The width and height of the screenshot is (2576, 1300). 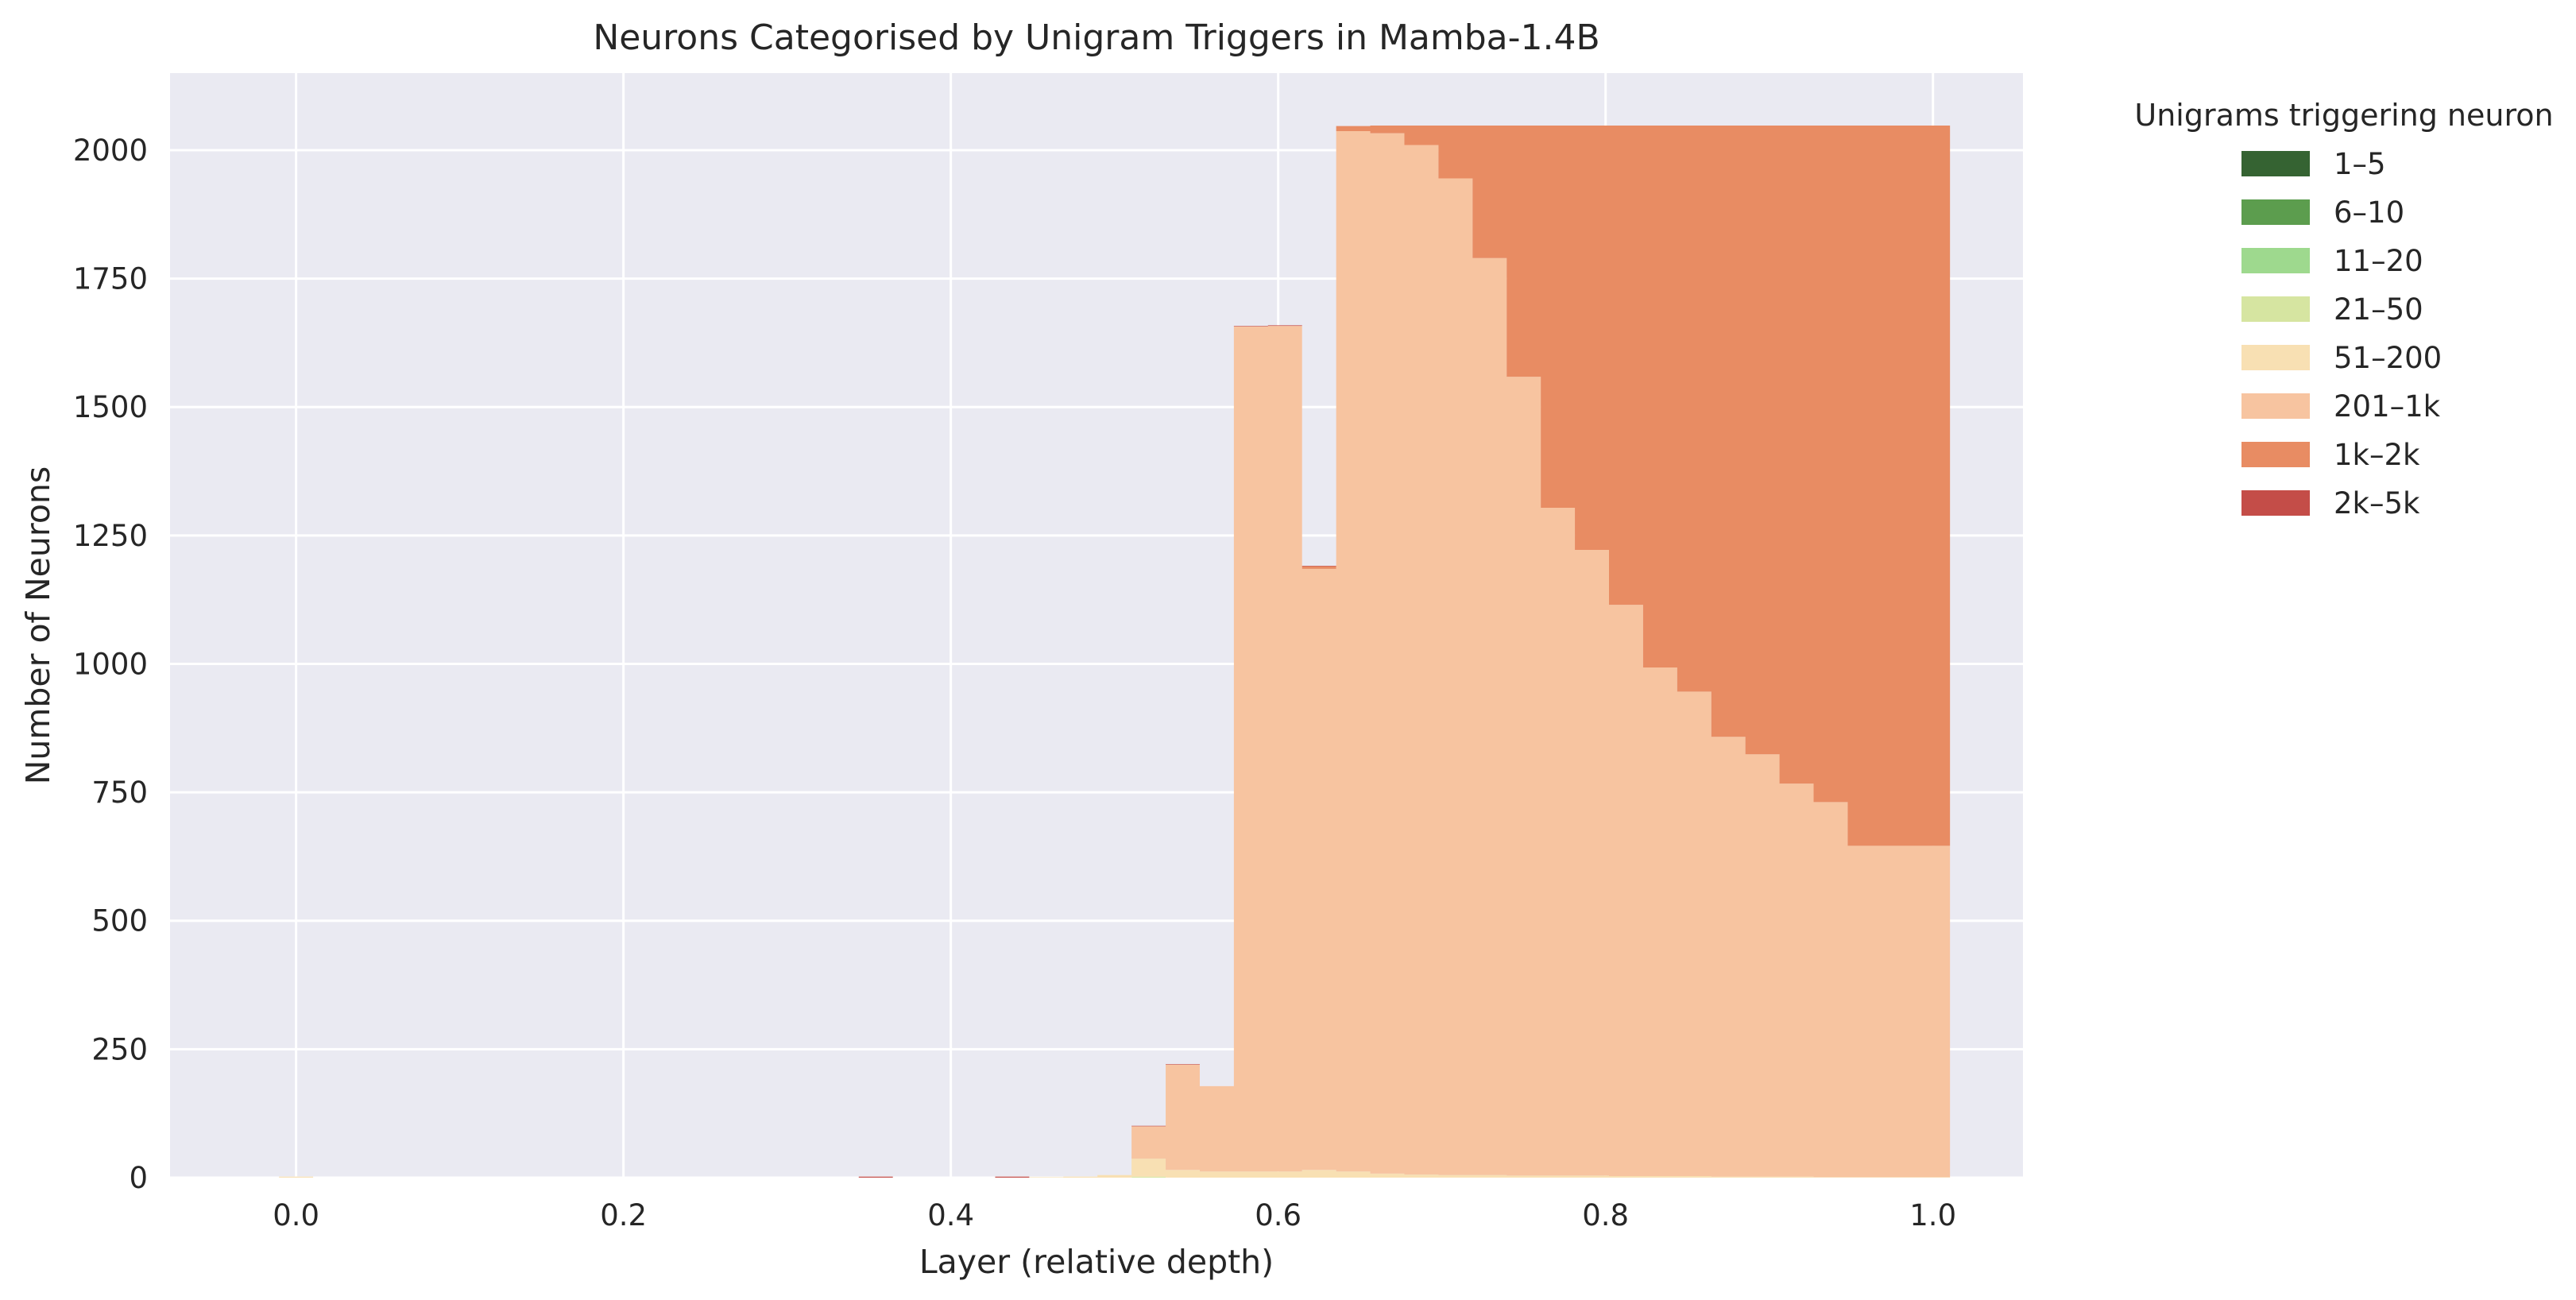 What do you see at coordinates (138, 1178) in the screenshot?
I see `y-tick-label-0: 0` at bounding box center [138, 1178].